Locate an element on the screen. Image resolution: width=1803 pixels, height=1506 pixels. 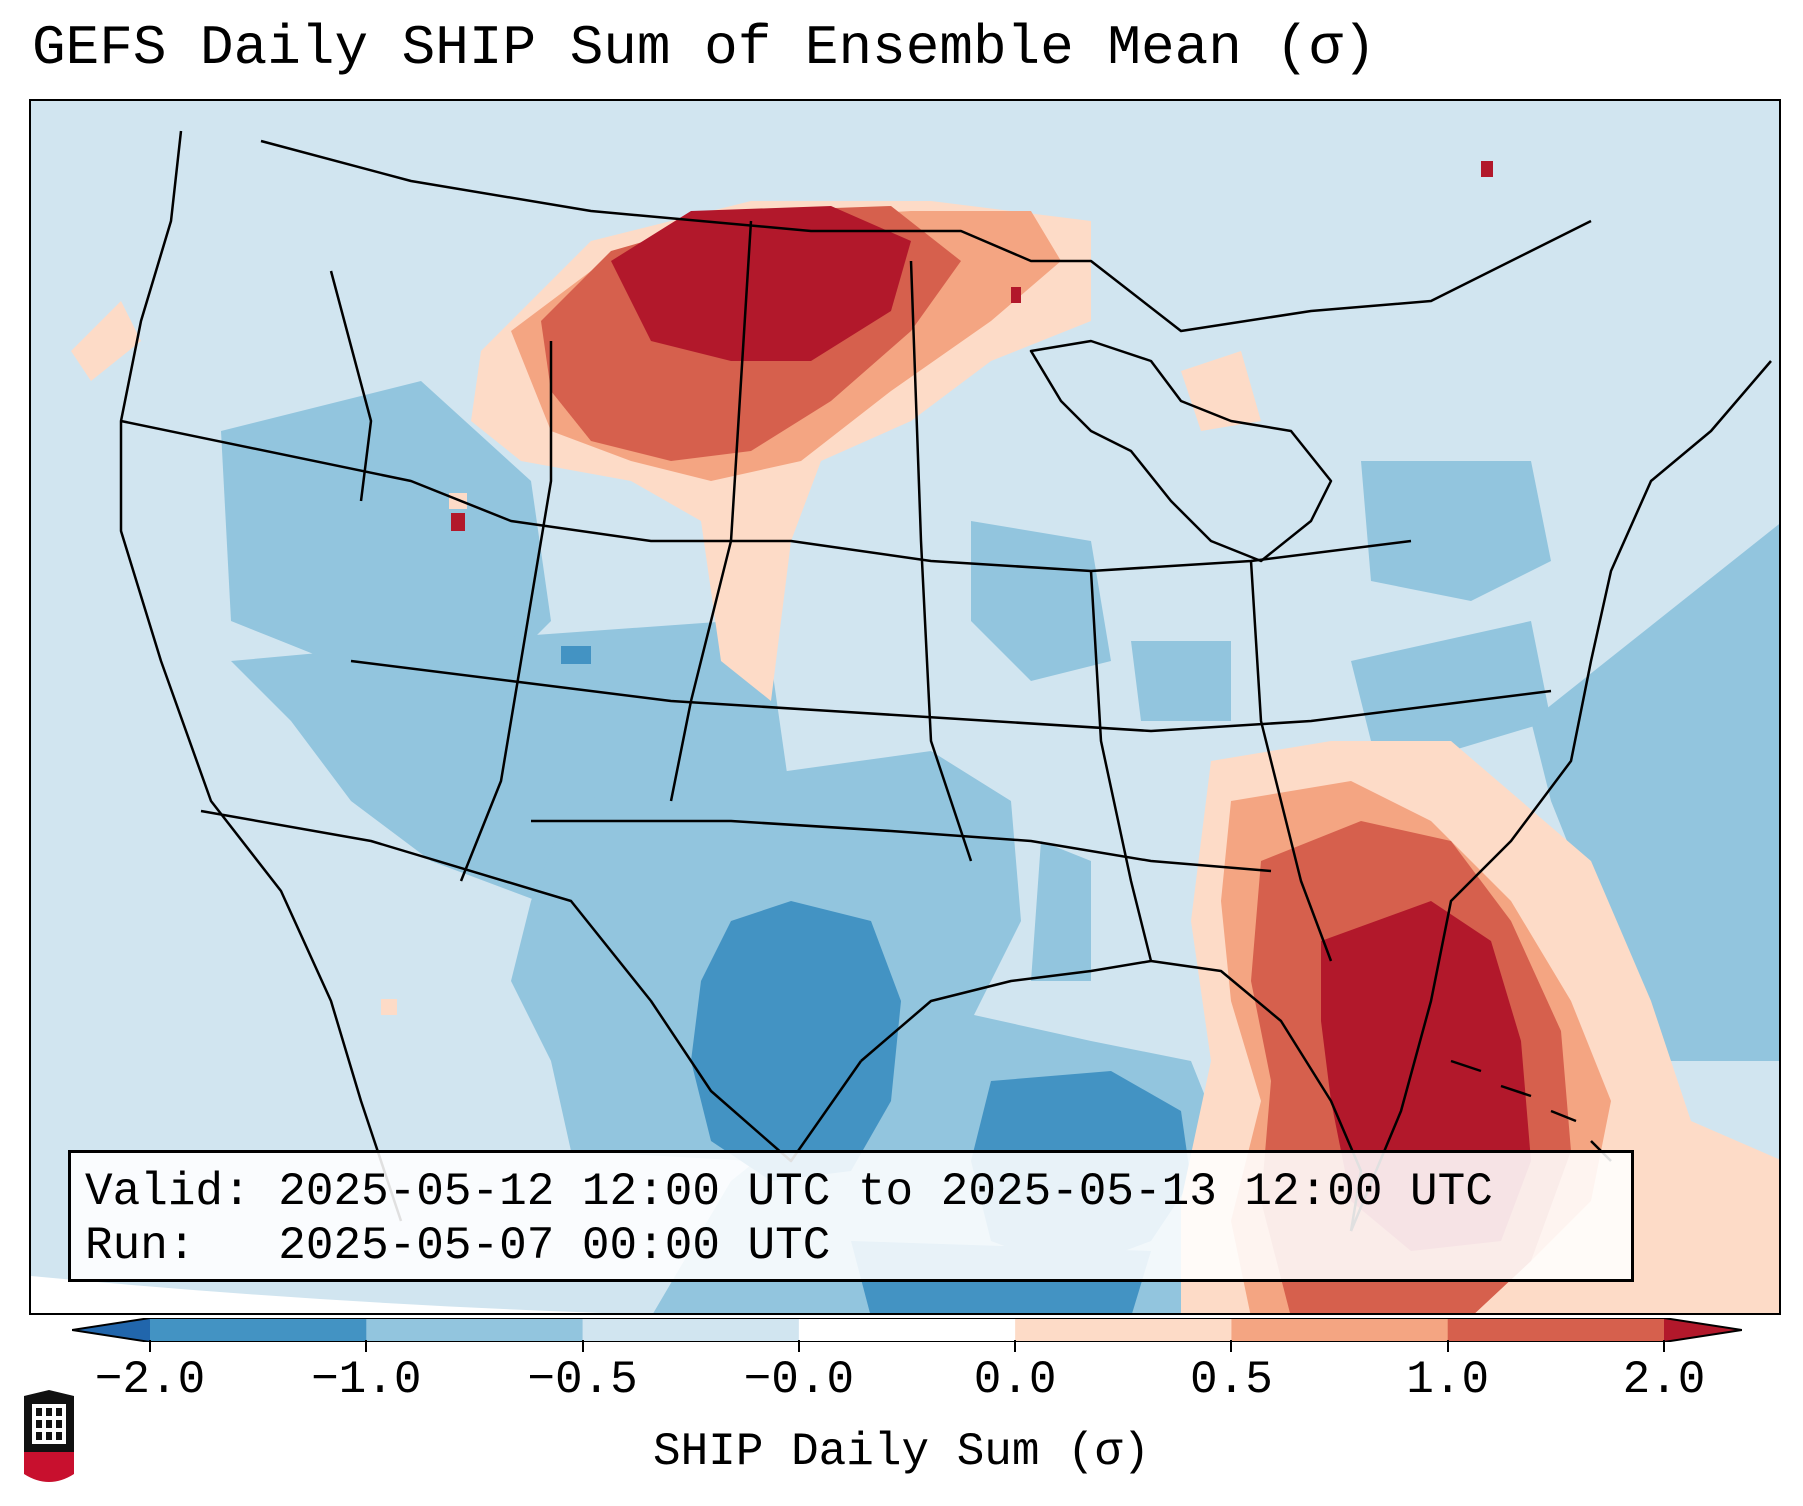
south-texas-low is located at coordinates (796, 1041).